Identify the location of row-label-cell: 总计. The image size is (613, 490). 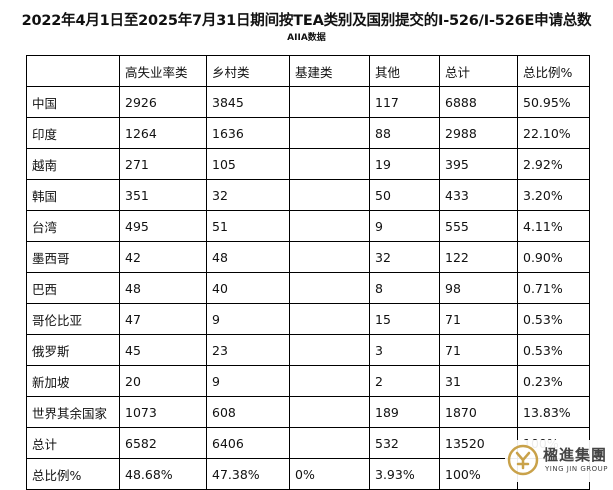
(73, 443).